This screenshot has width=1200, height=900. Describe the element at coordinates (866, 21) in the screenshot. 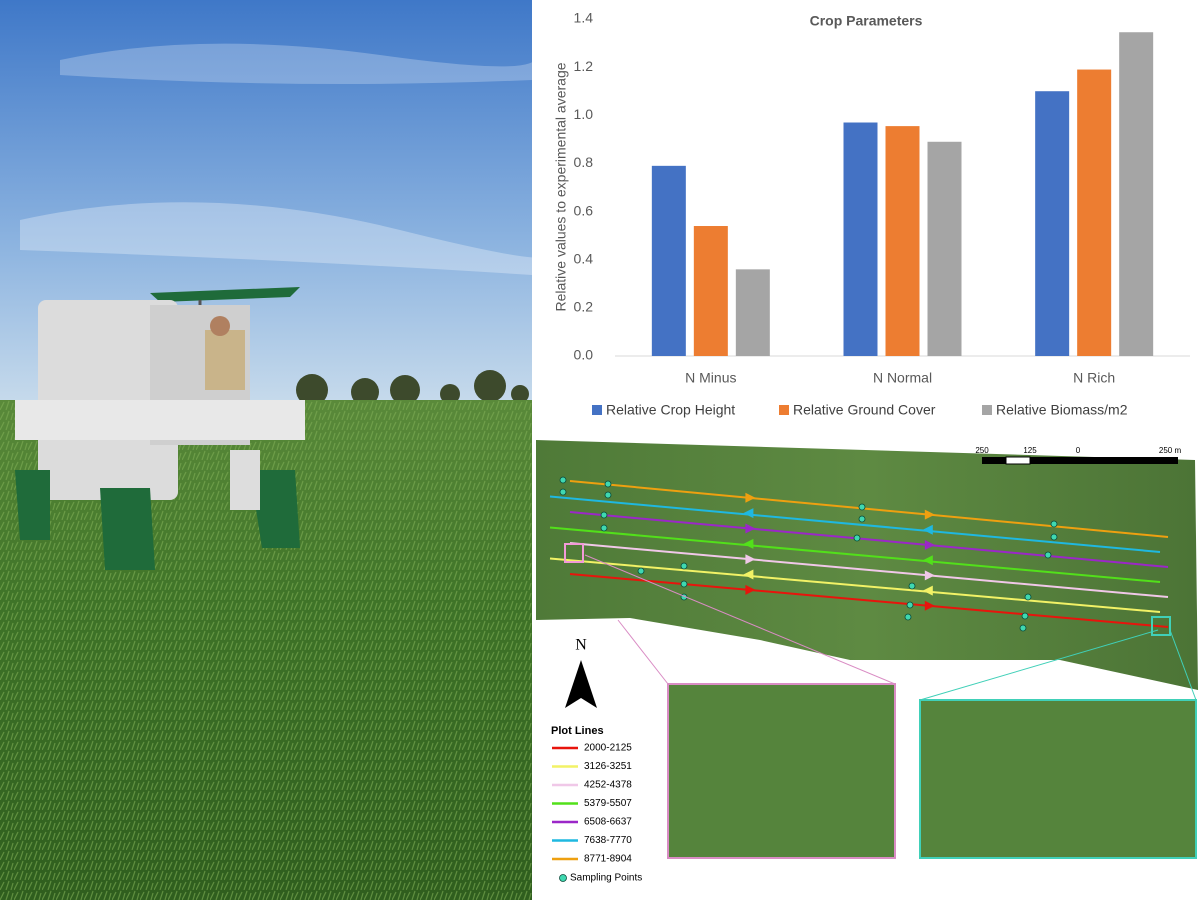

I see `chart-title: Crop Parameters` at that location.